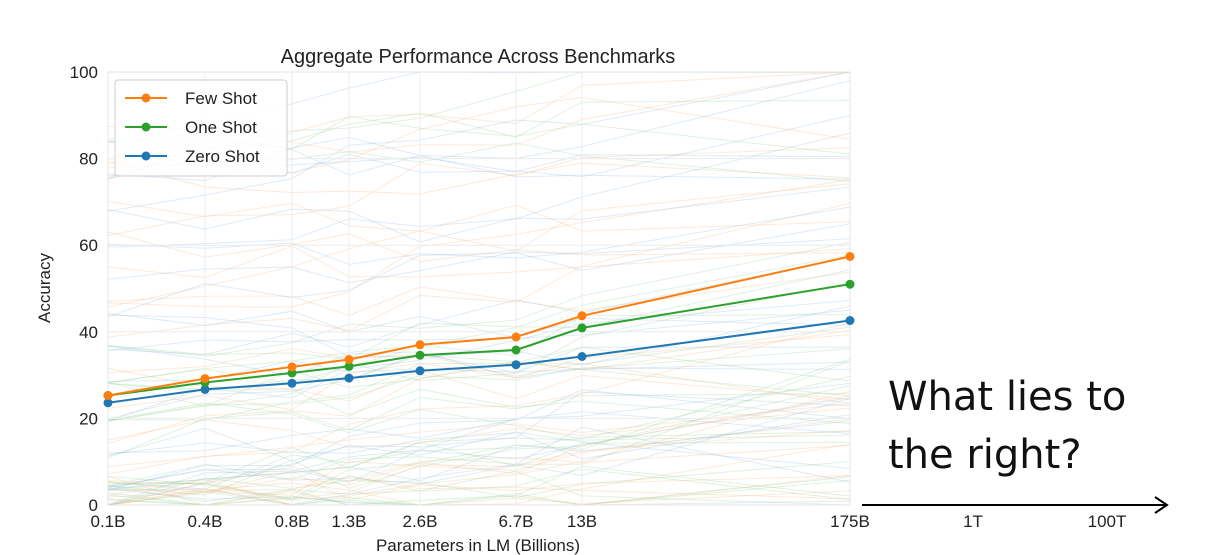  What do you see at coordinates (221, 98) in the screenshot?
I see `legend-label: Few Shot` at bounding box center [221, 98].